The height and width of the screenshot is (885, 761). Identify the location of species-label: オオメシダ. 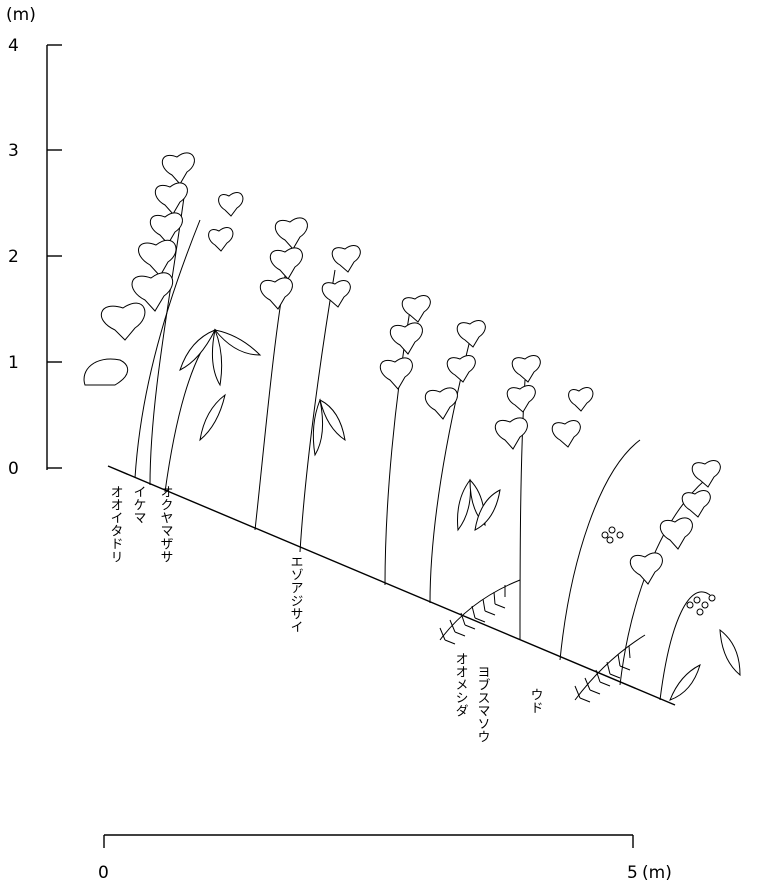
(460, 684).